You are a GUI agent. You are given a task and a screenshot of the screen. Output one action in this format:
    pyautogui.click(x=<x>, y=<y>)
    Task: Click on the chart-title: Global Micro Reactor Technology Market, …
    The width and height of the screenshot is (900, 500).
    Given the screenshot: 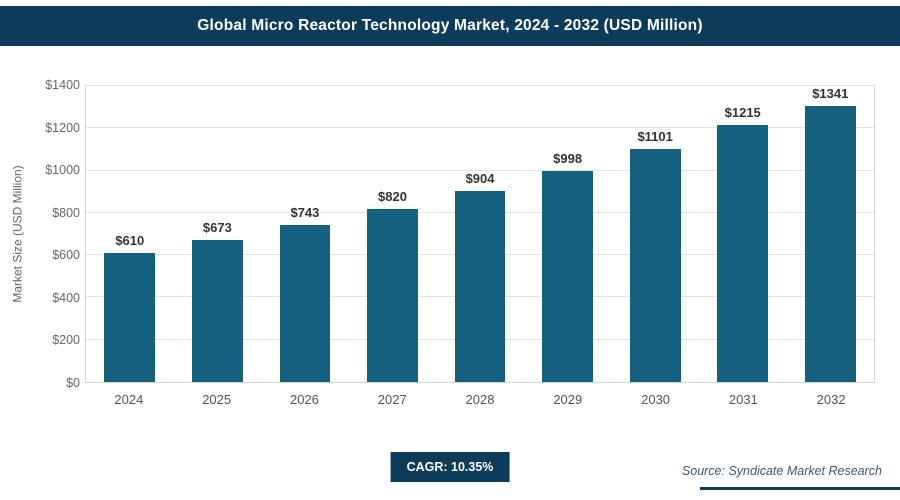 What is the action you would take?
    pyautogui.click(x=450, y=25)
    